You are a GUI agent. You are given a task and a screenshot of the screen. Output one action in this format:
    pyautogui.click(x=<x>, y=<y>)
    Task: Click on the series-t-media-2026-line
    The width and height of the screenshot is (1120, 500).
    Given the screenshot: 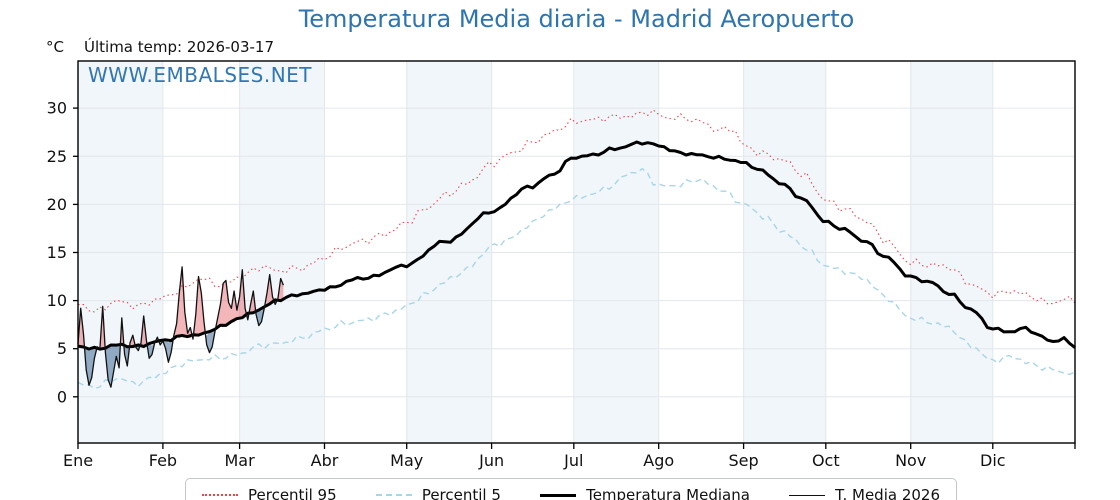 What is the action you would take?
    pyautogui.click(x=181, y=327)
    